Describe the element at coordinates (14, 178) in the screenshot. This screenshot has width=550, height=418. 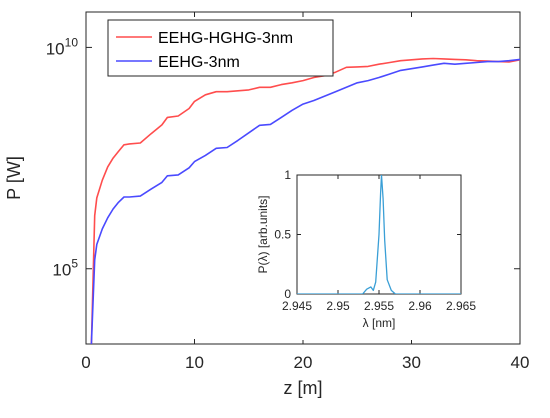
I see `y-axis-label: P [W]` at that location.